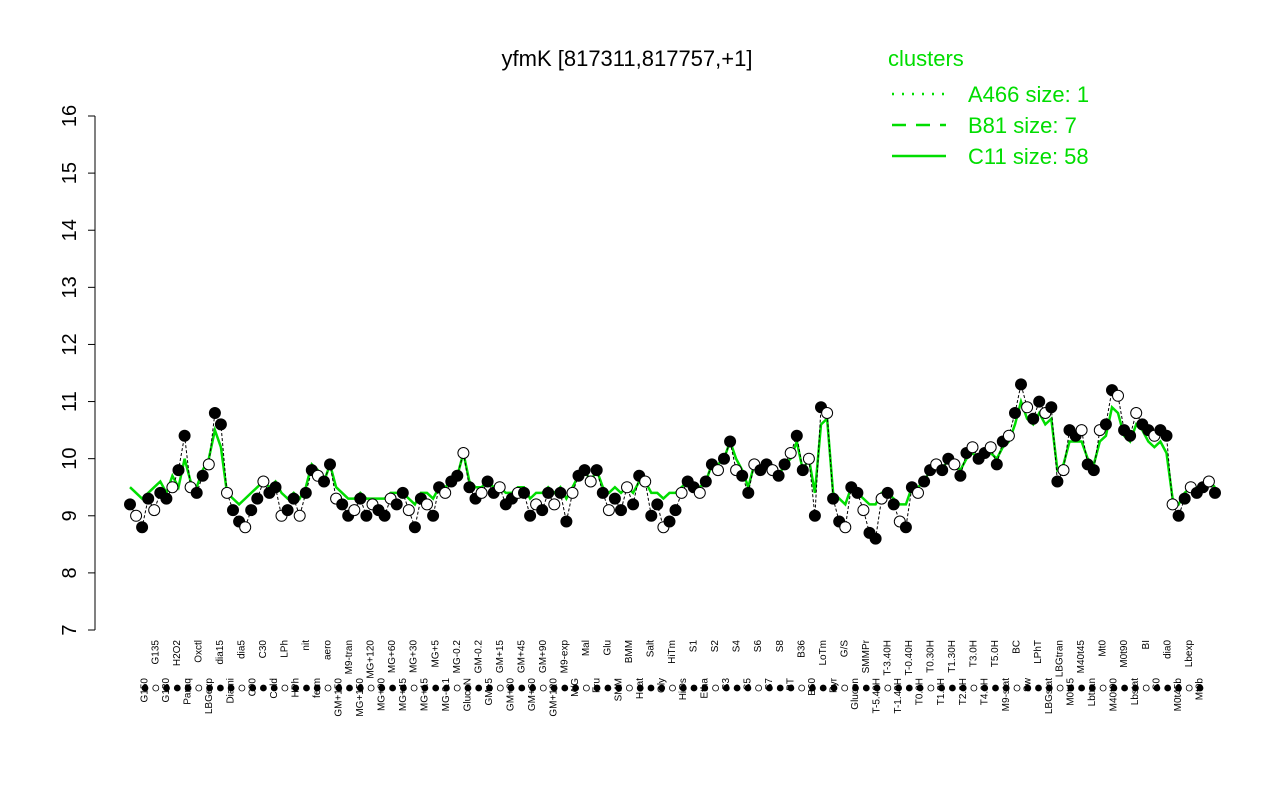 The width and height of the screenshot is (1280, 800). What do you see at coordinates (995, 653) in the screenshot?
I see `x-tick-label: T5.0H` at bounding box center [995, 653].